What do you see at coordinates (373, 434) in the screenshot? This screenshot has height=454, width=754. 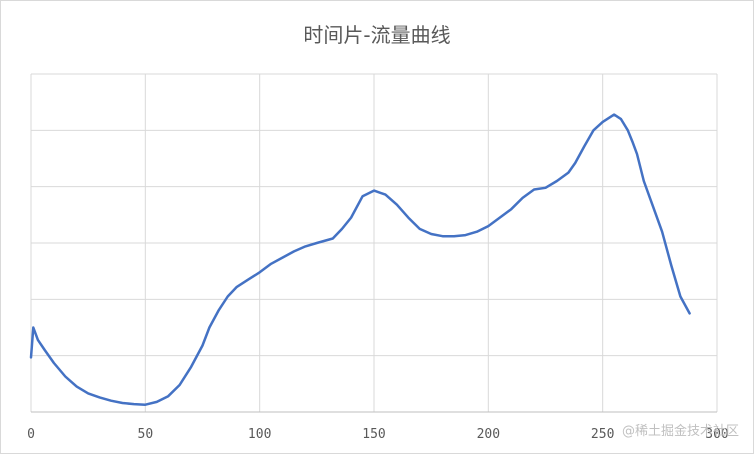 I see `x-tick-label: 150` at bounding box center [373, 434].